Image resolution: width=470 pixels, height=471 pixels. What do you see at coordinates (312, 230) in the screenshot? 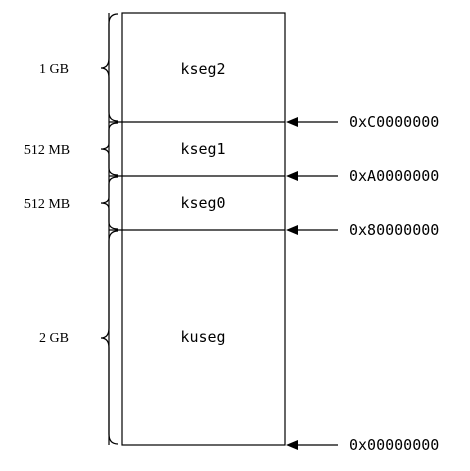
I see `address-arrow-kseg0` at bounding box center [312, 230].